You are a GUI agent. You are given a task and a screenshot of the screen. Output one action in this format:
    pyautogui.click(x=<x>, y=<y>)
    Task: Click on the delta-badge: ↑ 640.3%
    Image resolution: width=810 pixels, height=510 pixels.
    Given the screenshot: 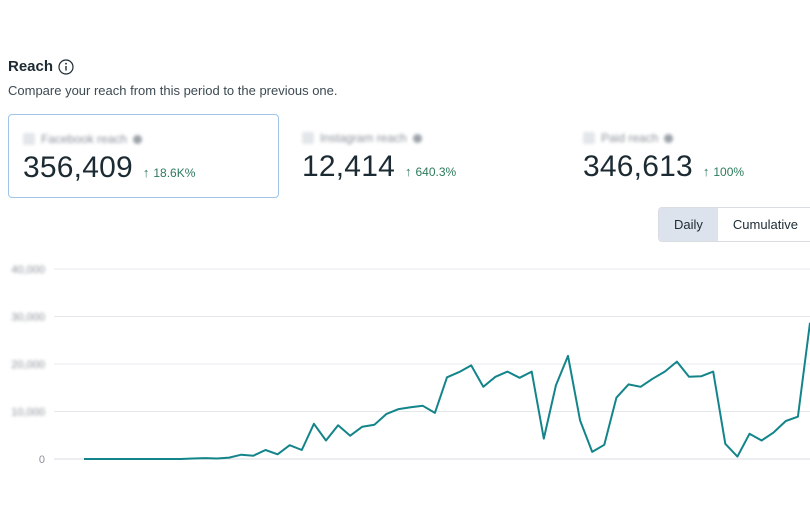 What is the action you would take?
    pyautogui.click(x=430, y=171)
    